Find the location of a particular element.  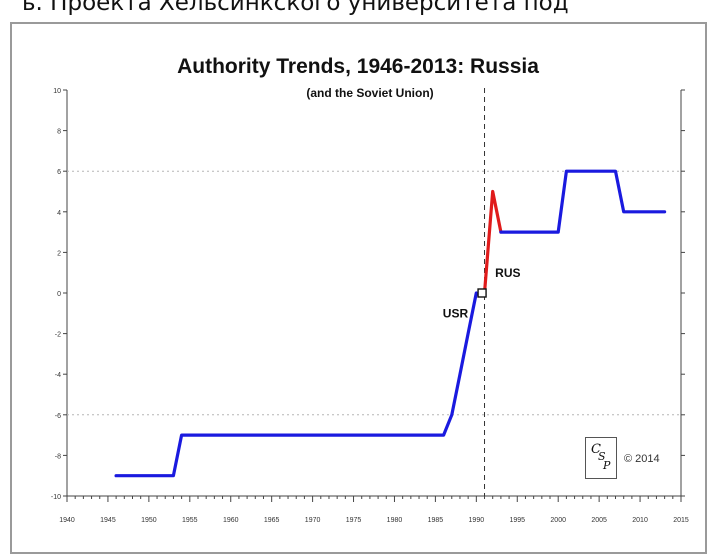

y-tick-label: -2 is located at coordinates (58, 335).